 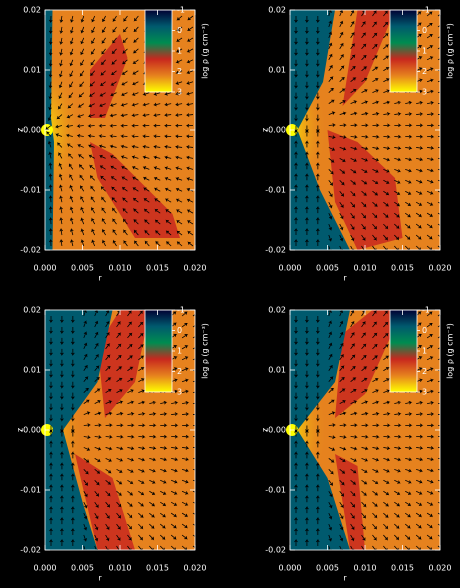 What do you see at coordinates (277, 10) in the screenshot?
I see `y-tick-label: 0.02` at bounding box center [277, 10].